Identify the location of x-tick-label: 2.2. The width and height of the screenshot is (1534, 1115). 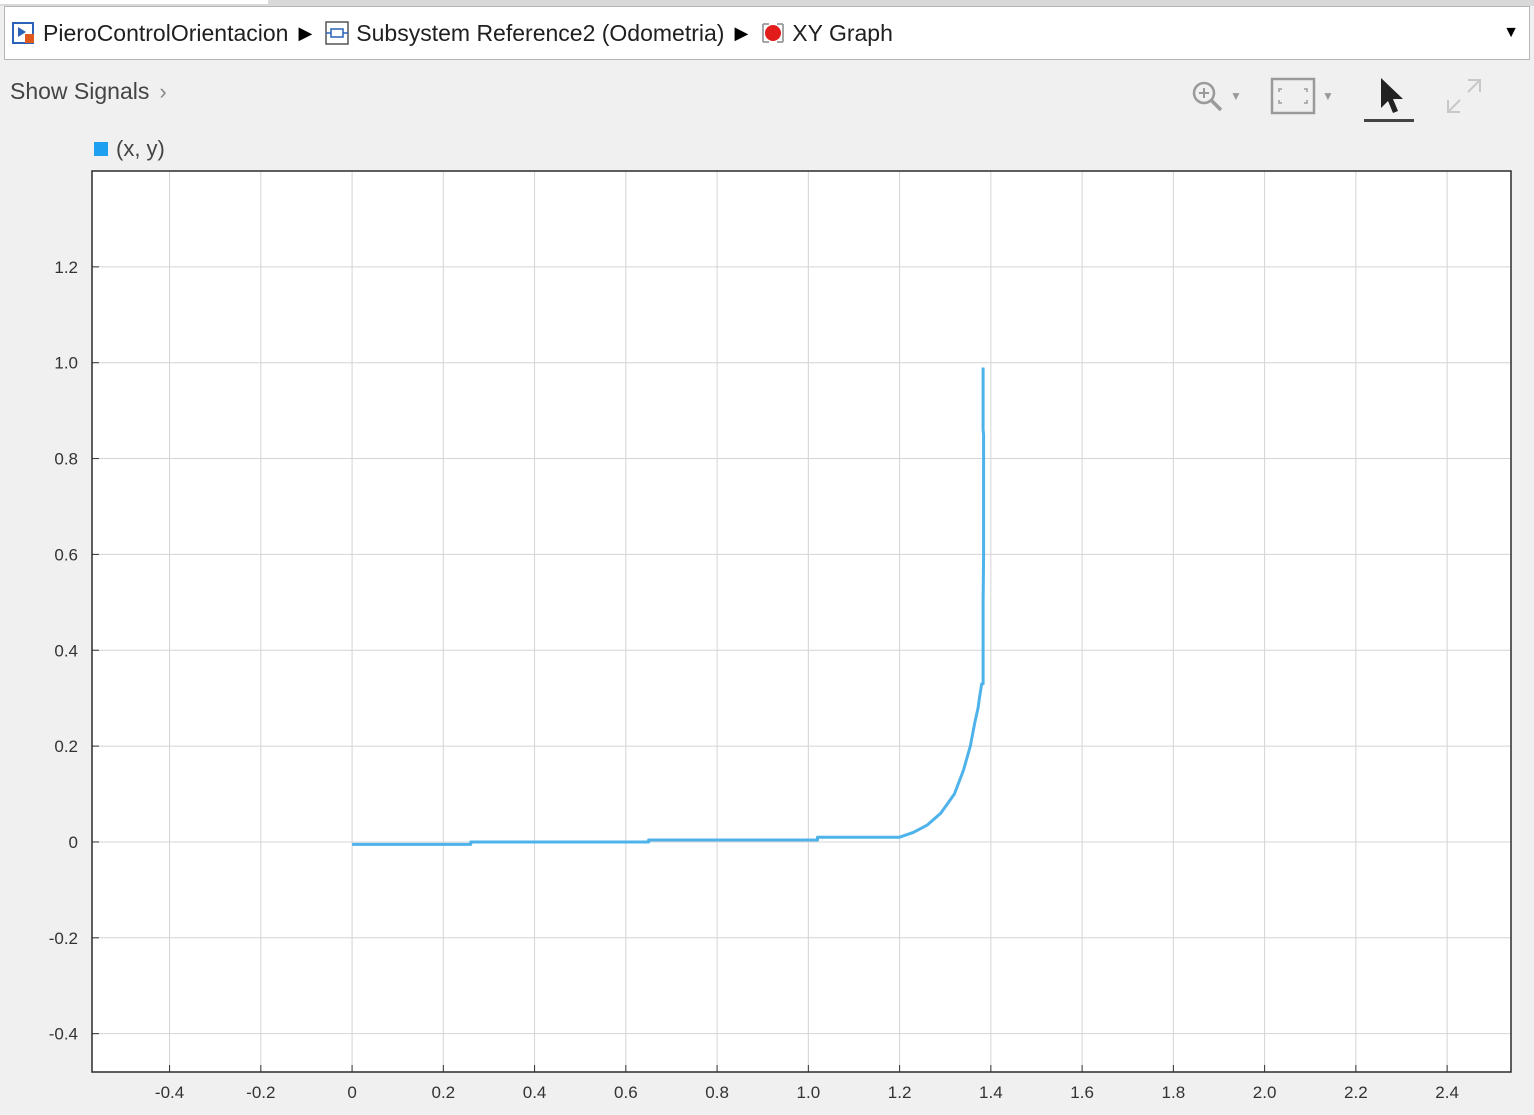
(1356, 1092).